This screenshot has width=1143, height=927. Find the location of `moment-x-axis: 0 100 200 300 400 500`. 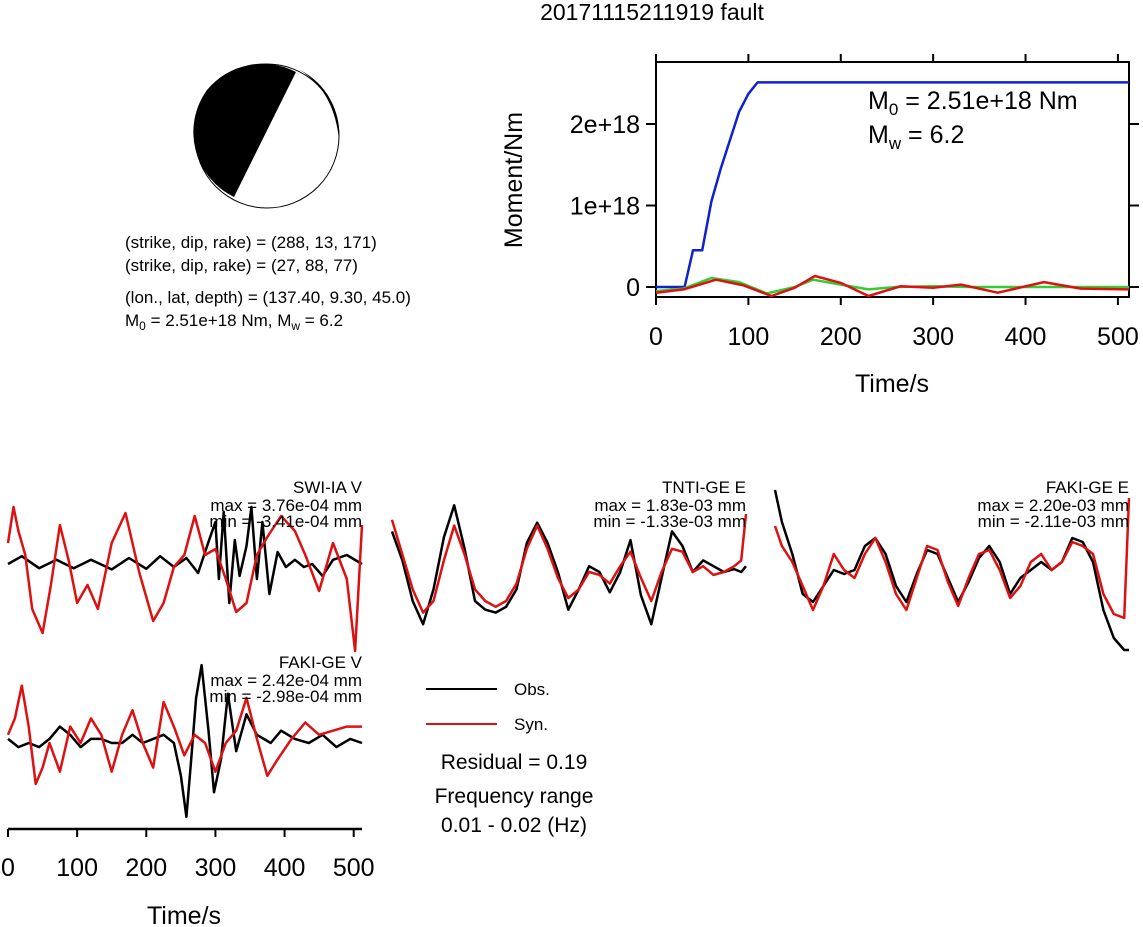

moment-x-axis: 0 100 200 300 400 500 is located at coordinates (894, 202).